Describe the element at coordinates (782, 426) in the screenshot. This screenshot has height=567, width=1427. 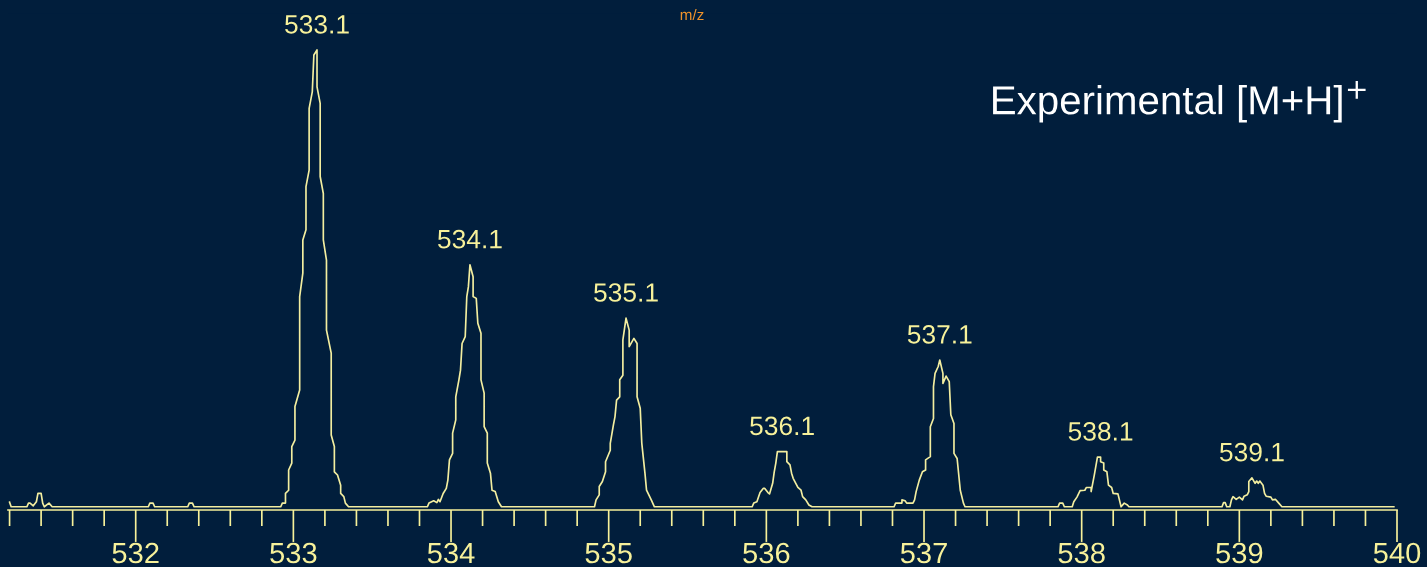
I see `annotation: 536.1` at that location.